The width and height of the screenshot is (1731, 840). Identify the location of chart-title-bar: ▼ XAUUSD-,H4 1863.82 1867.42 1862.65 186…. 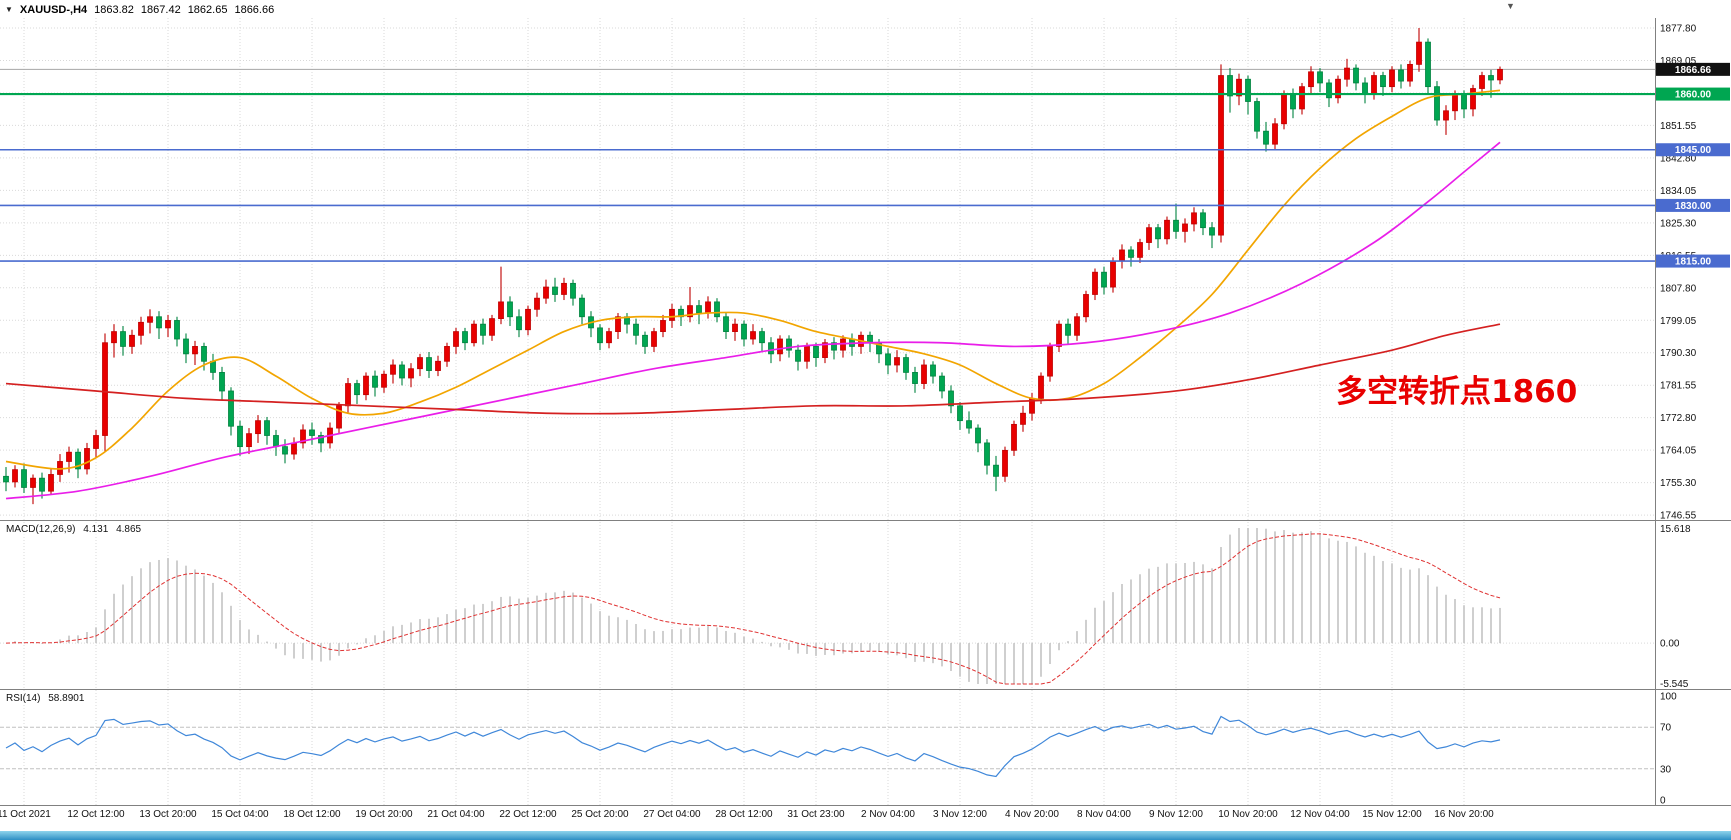
(144, 9).